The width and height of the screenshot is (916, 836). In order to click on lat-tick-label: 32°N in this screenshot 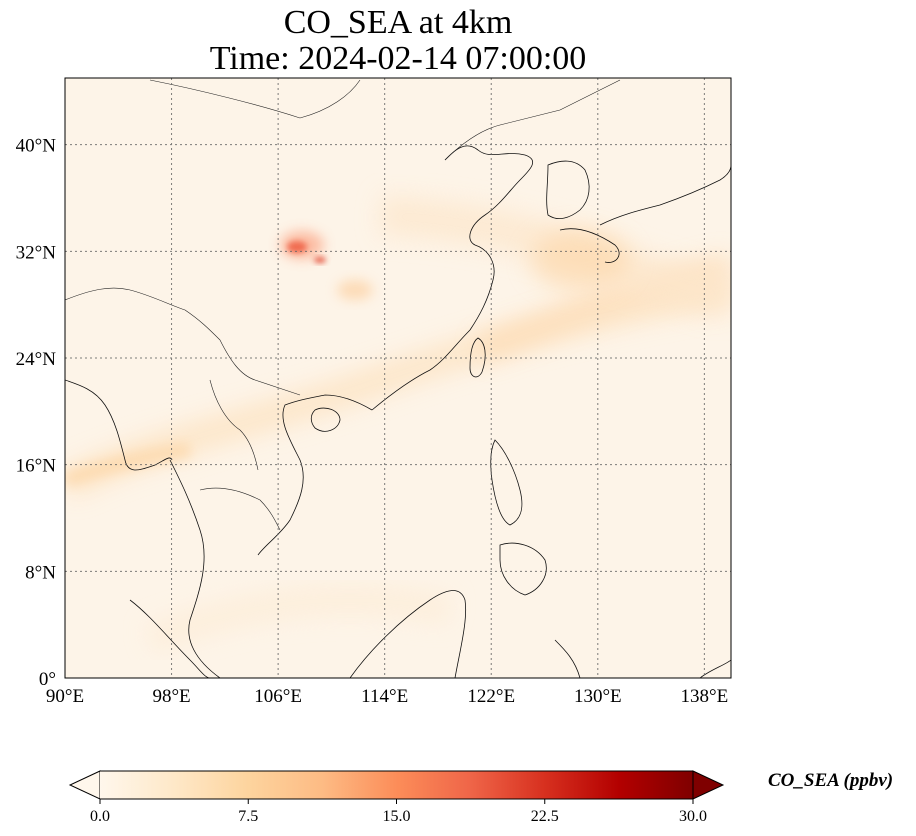, I will do `click(36, 252)`.